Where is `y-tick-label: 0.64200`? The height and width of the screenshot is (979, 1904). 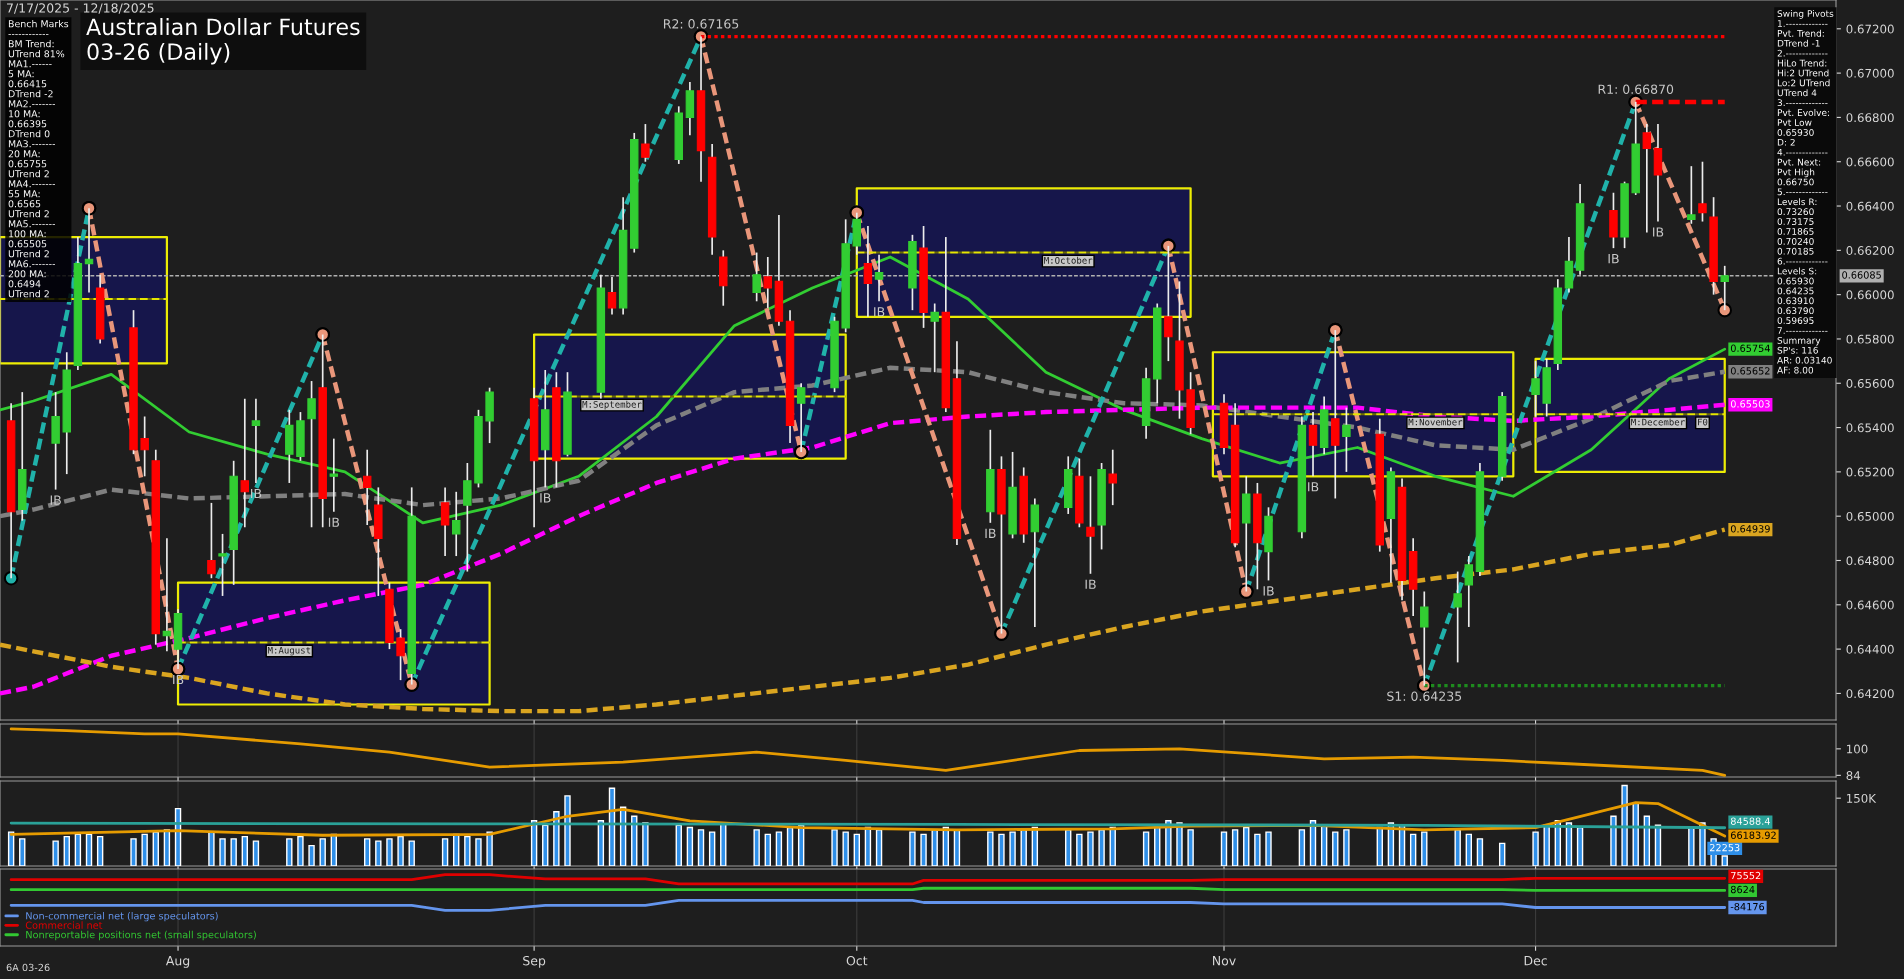 y-tick-label: 0.64200 is located at coordinates (1870, 694).